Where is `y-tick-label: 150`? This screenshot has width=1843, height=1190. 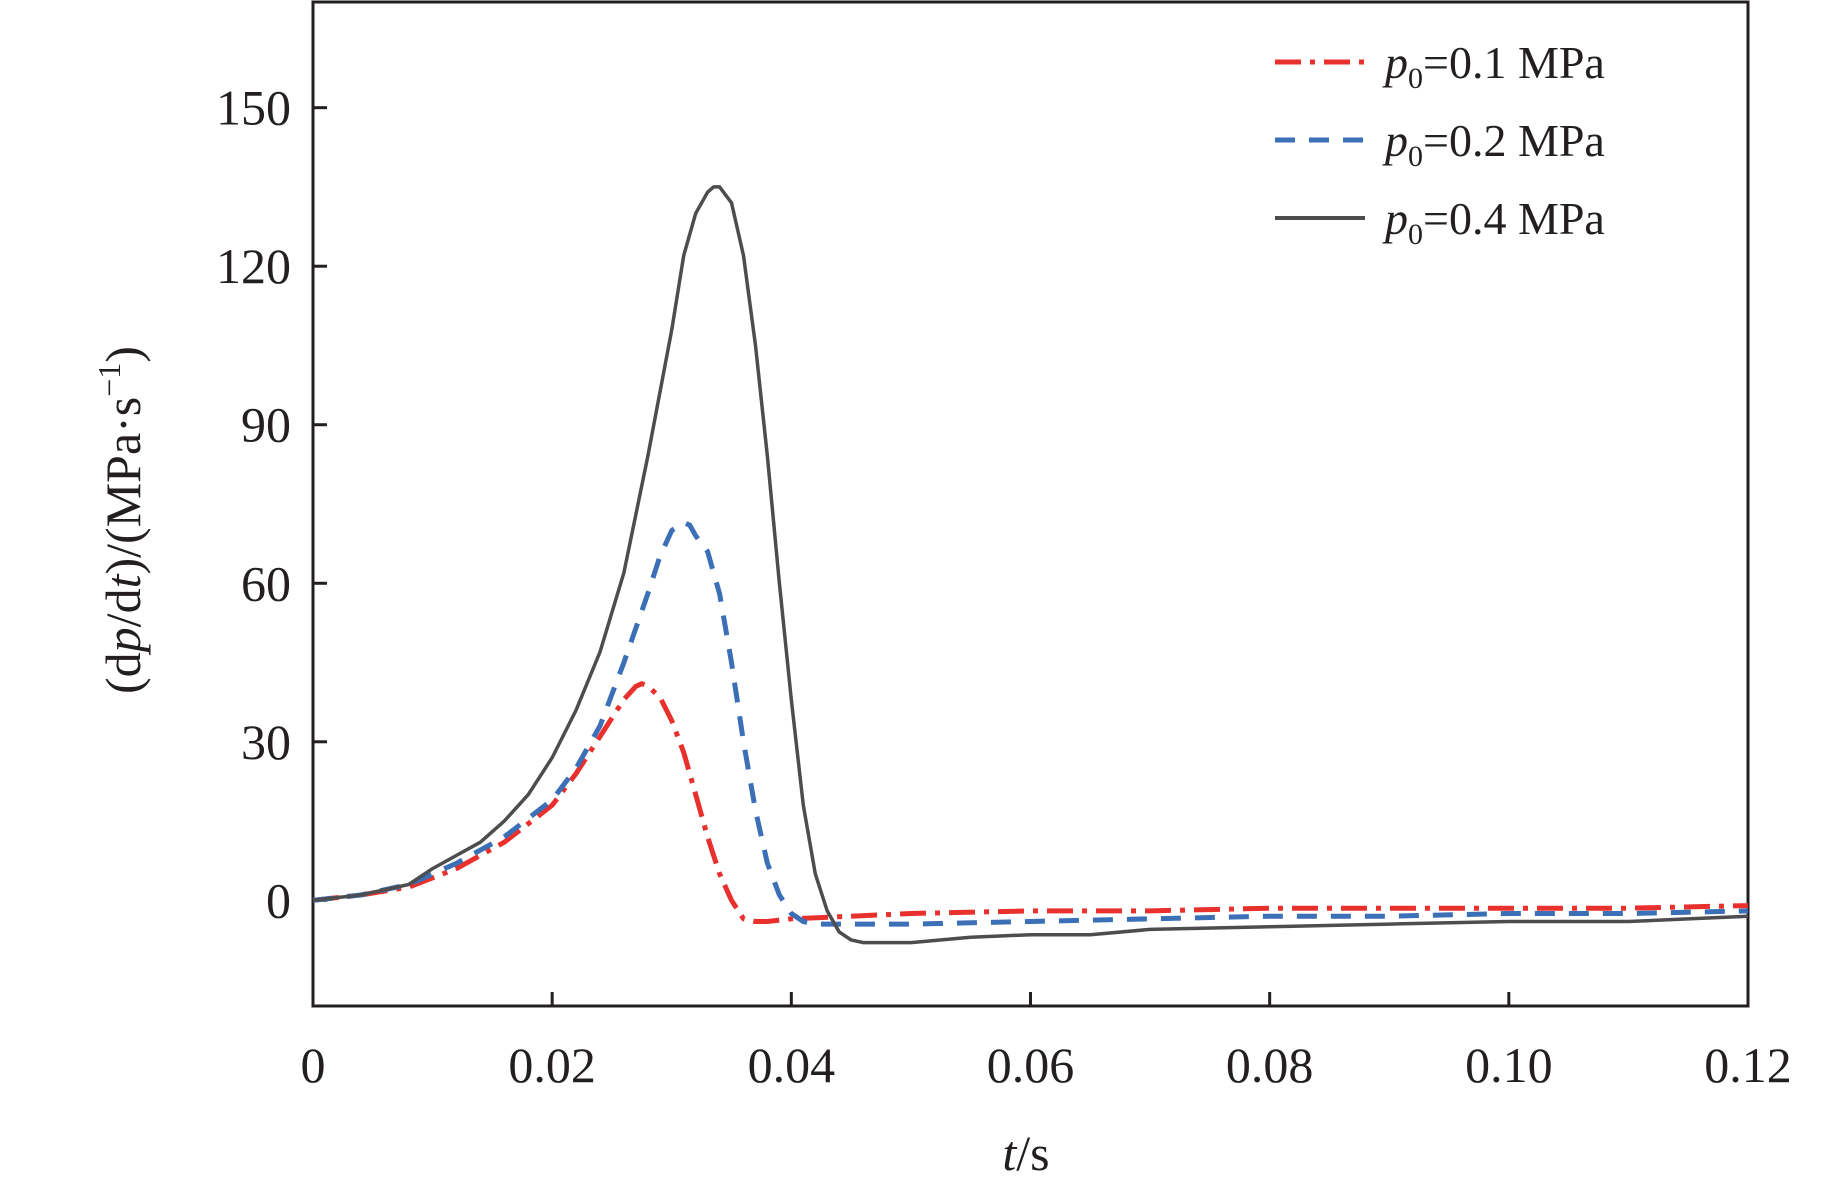 y-tick-label: 150 is located at coordinates (253, 108).